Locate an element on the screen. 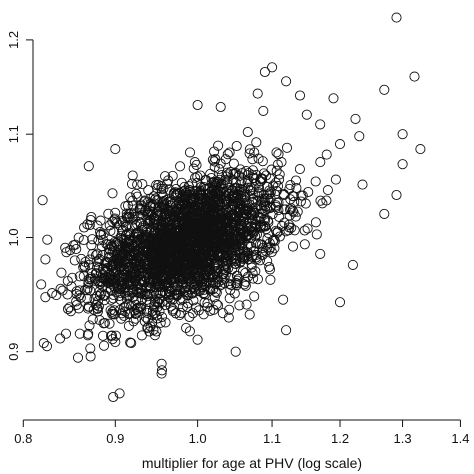  y-tick-label: 1.2 is located at coordinates (13, 40).